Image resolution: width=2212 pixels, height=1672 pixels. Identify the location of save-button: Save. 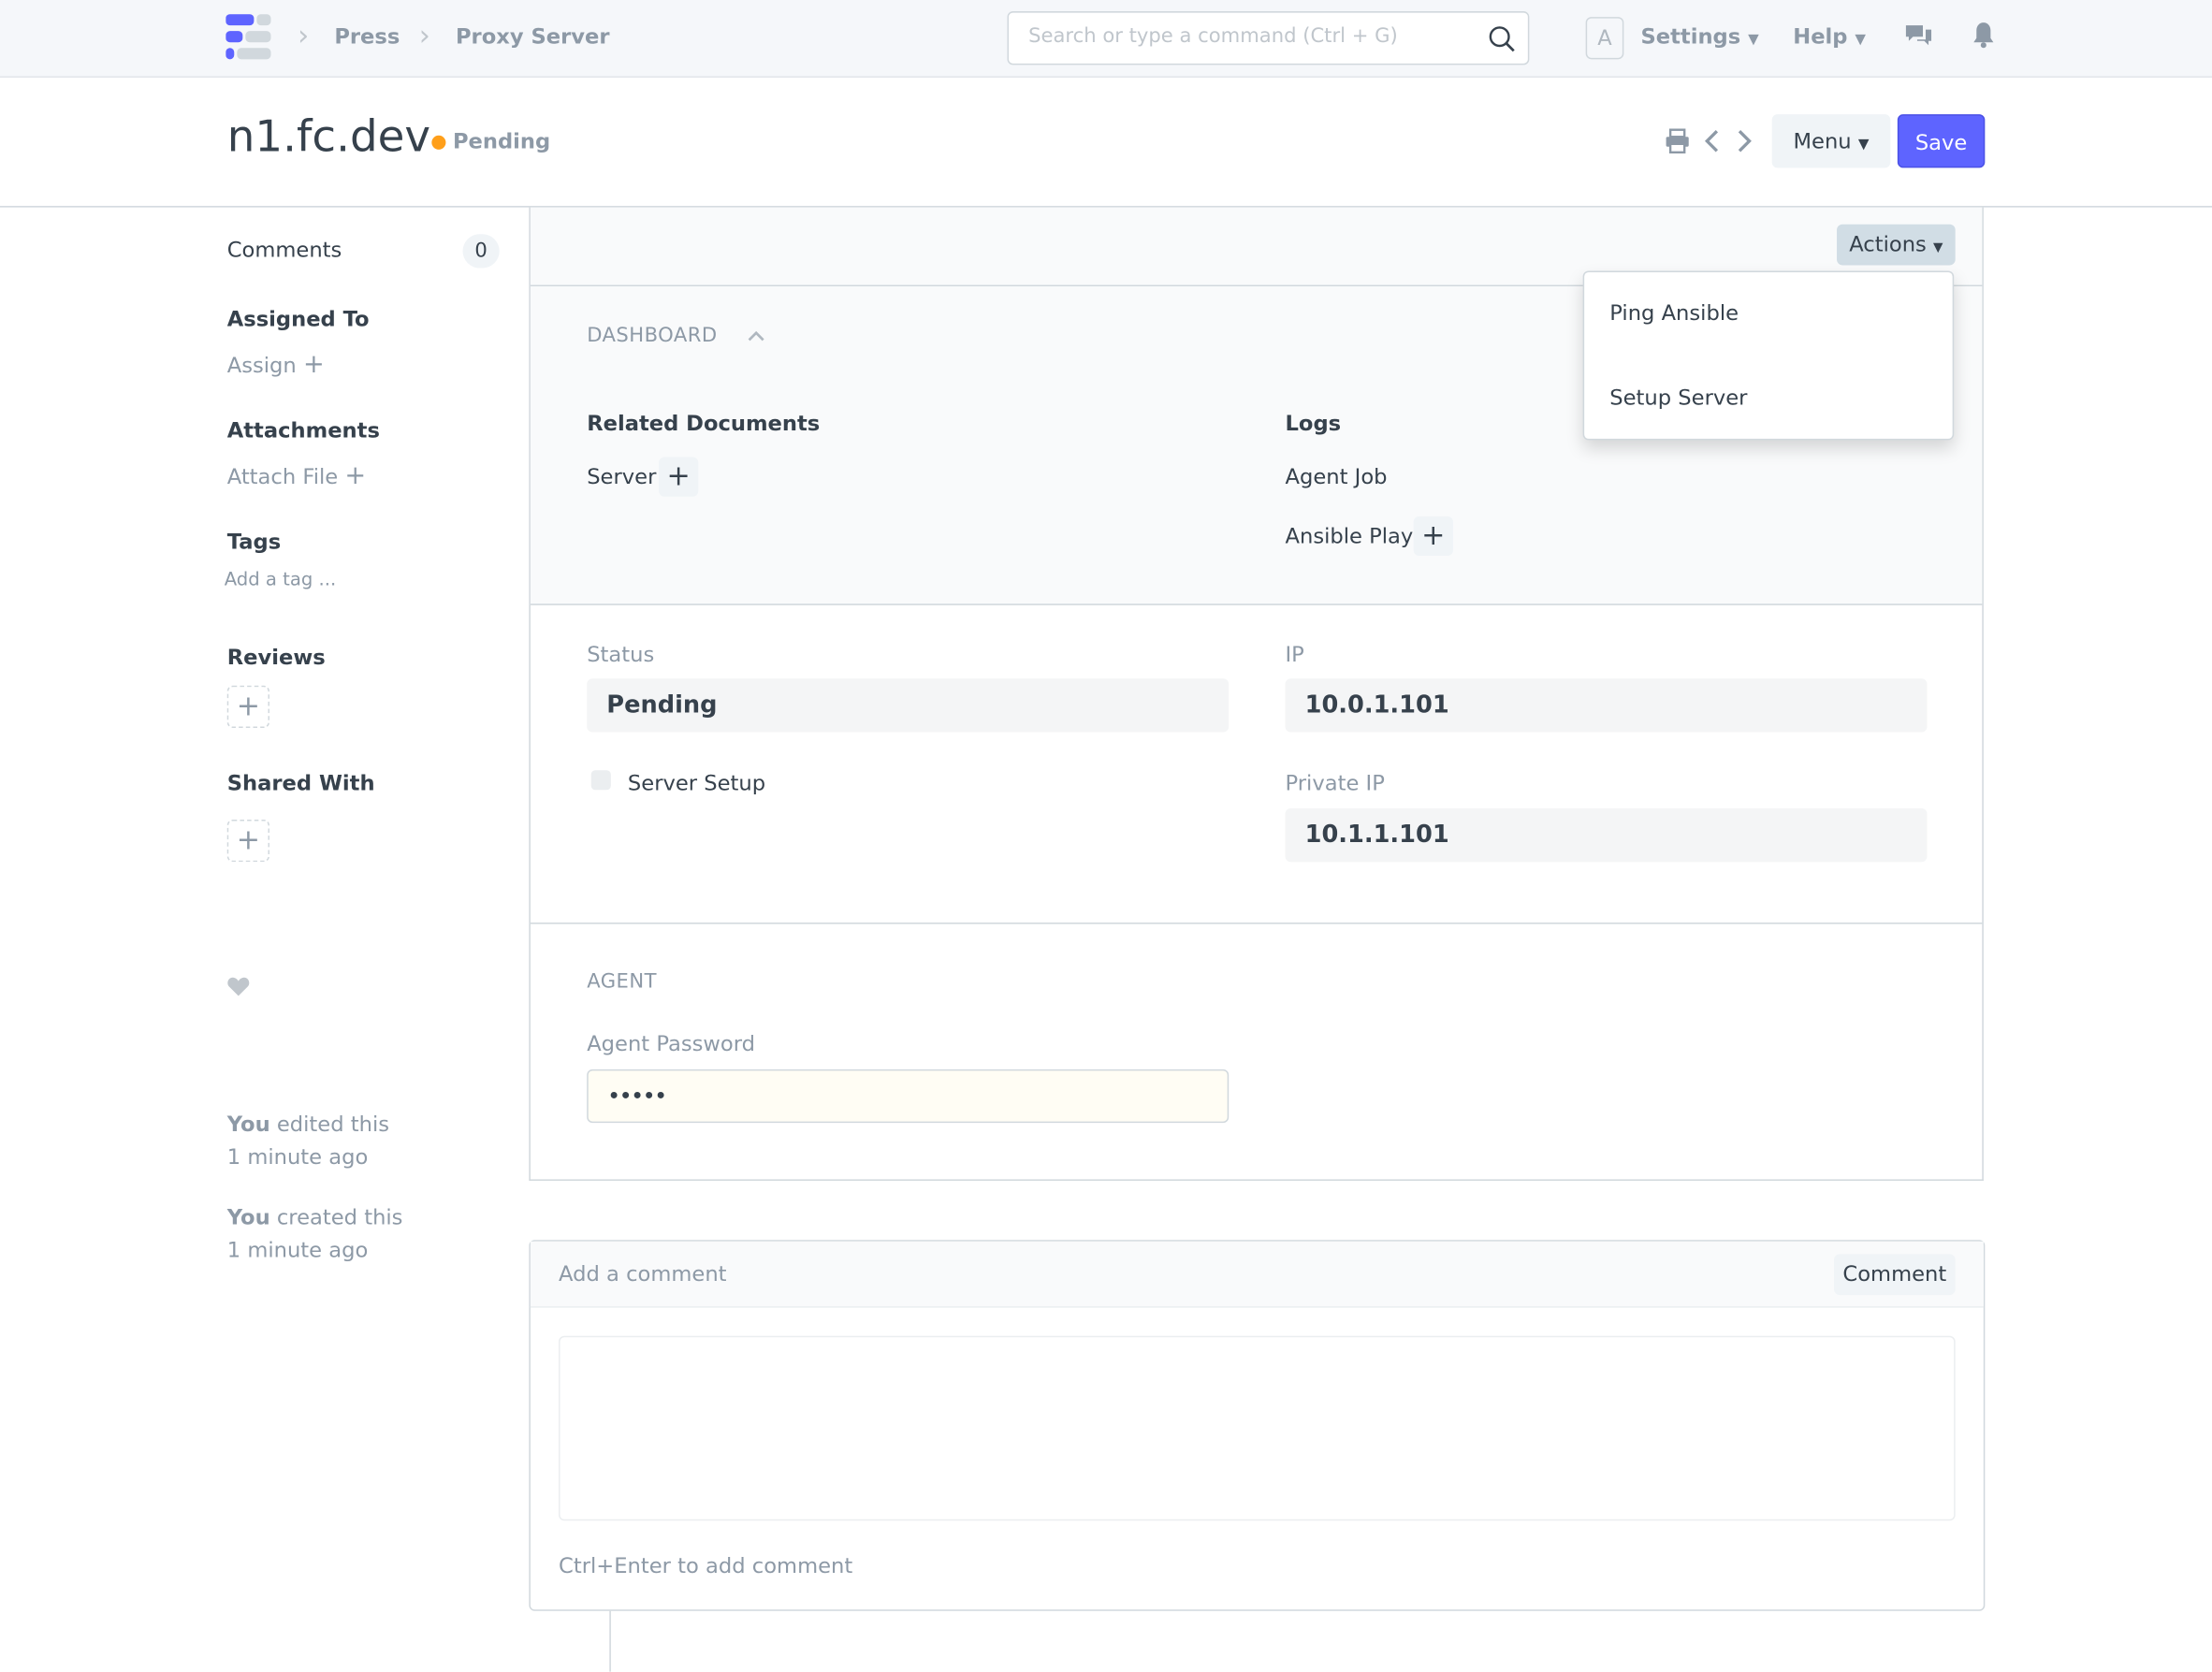
(1942, 141).